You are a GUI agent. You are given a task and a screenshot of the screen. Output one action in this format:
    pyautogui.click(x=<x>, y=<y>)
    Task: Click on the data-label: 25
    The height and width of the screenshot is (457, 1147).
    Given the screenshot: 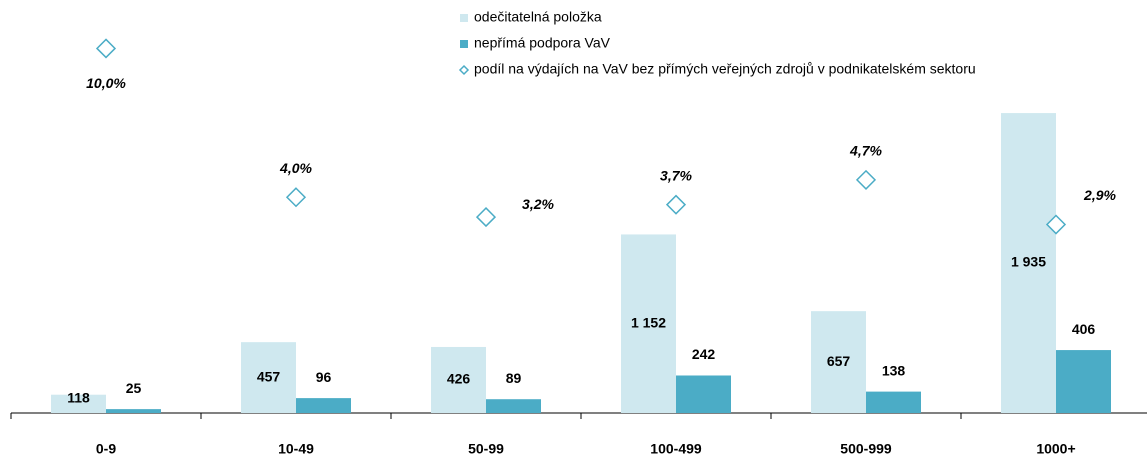 What is the action you would take?
    pyautogui.click(x=134, y=388)
    